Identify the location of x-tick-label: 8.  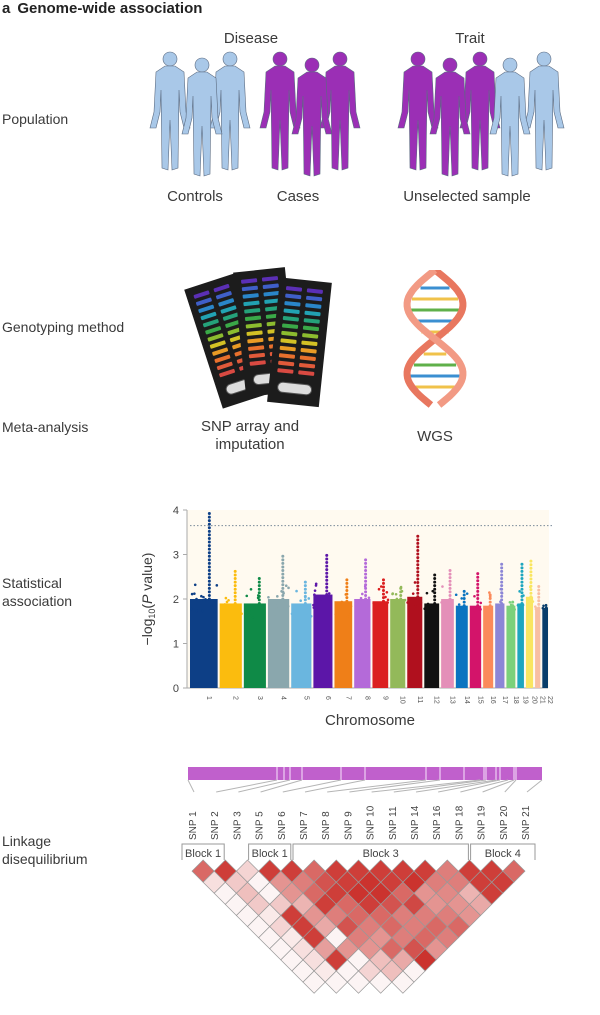
(366, 698).